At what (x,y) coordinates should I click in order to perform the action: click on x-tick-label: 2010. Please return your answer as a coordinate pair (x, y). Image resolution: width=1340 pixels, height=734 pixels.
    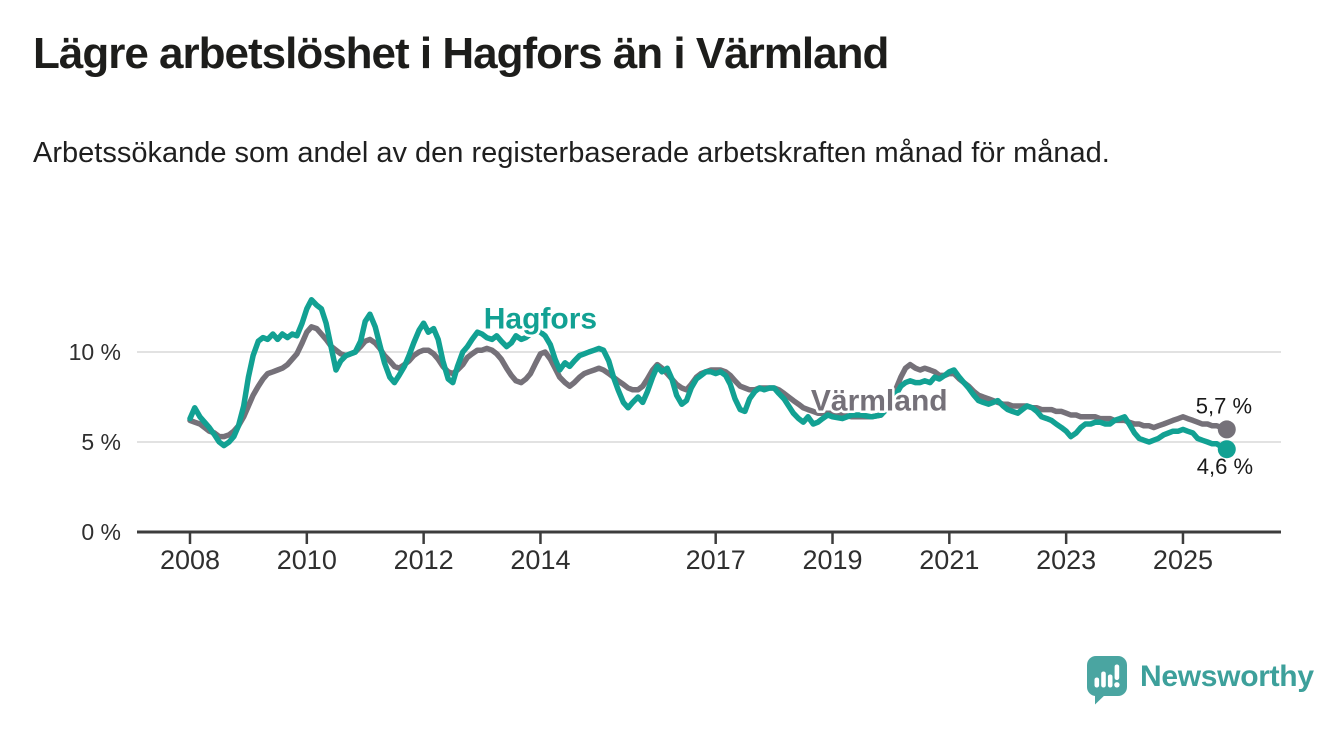
    Looking at the image, I should click on (307, 560).